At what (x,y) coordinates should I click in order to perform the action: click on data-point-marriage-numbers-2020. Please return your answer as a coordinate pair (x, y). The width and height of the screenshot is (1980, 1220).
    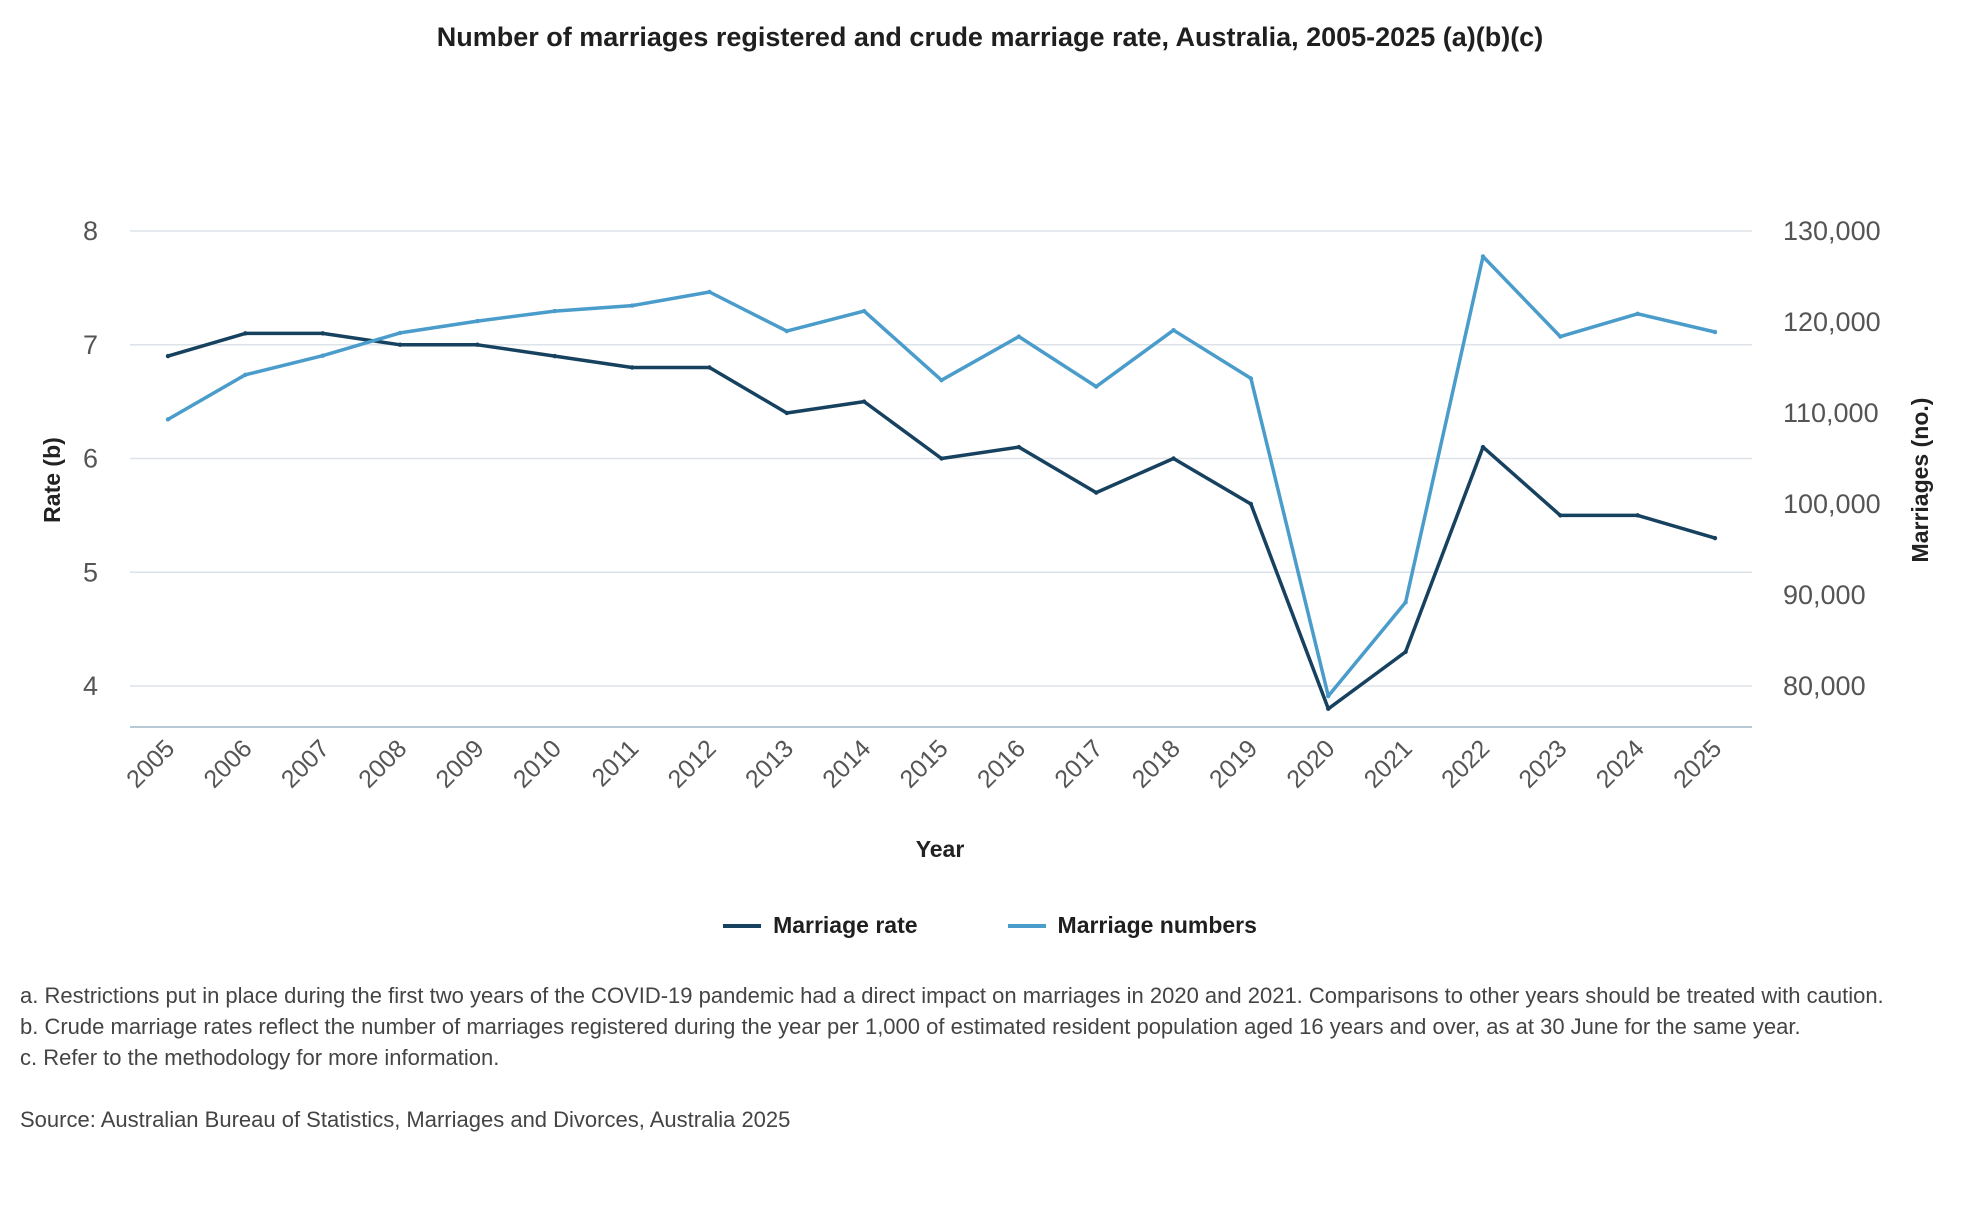
    Looking at the image, I should click on (1328, 696).